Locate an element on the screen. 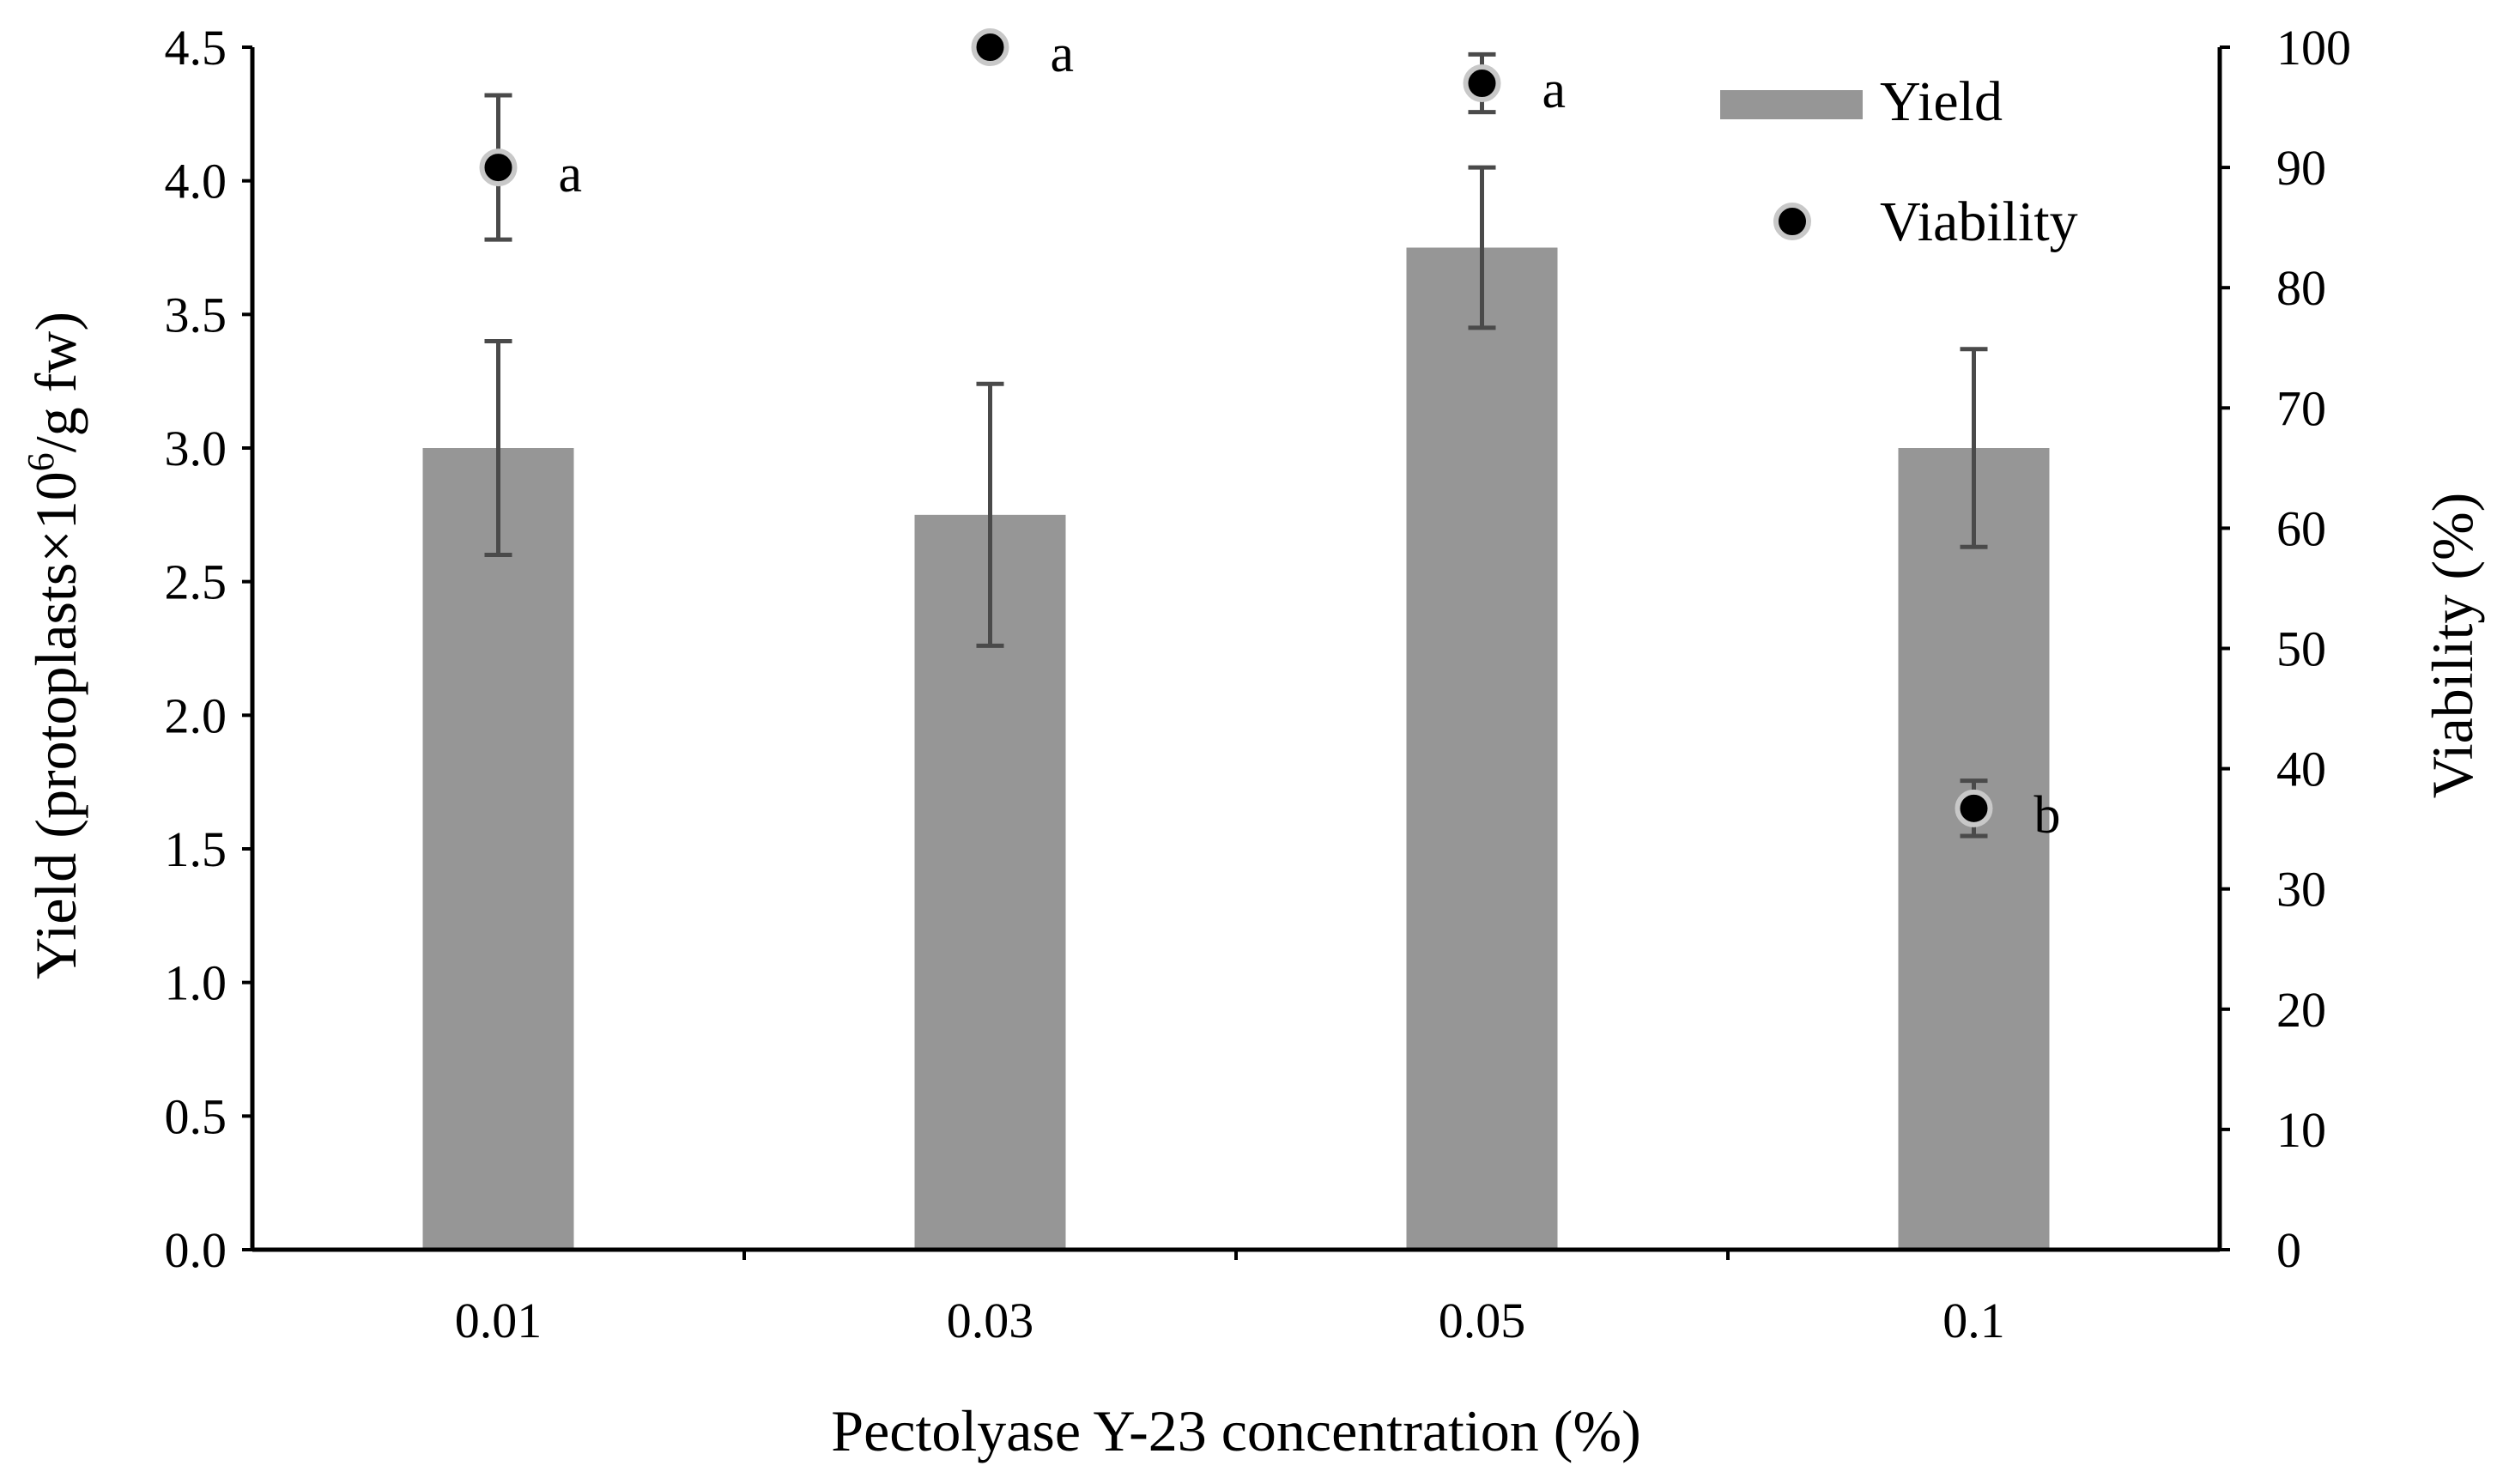 The image size is (2497, 1484). y-tick-label: 3.0 is located at coordinates (196, 448).